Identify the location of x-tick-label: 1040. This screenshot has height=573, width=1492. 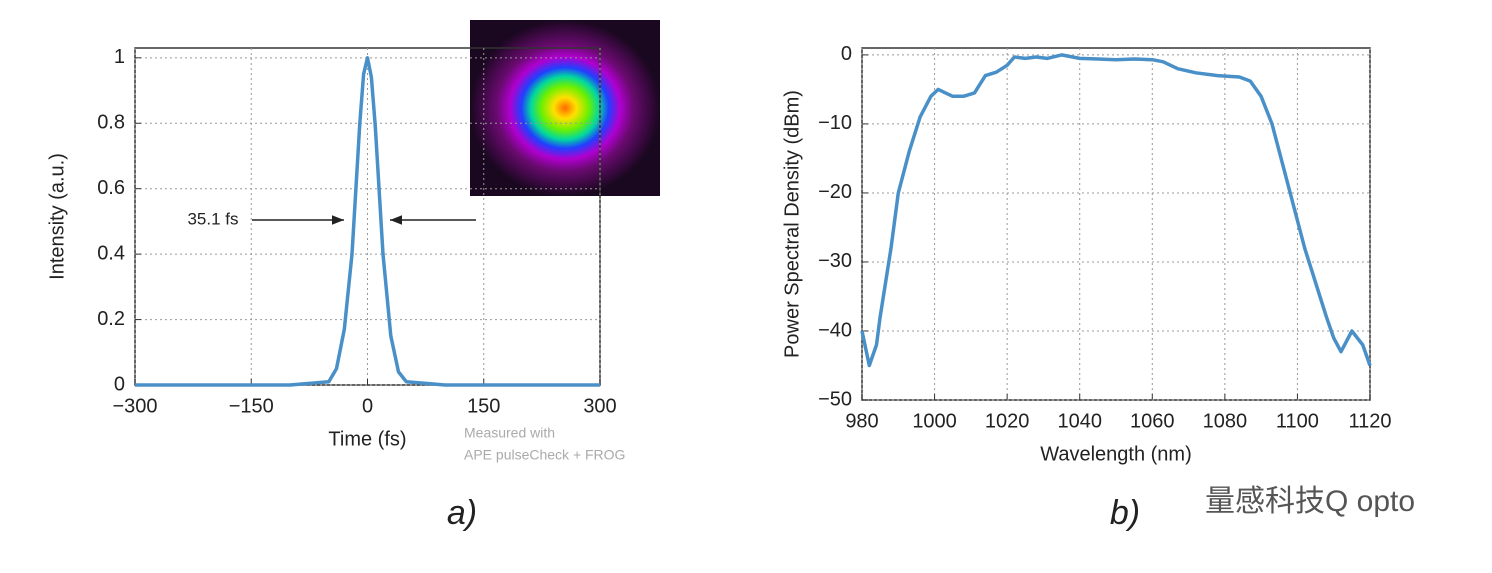
(1079, 421).